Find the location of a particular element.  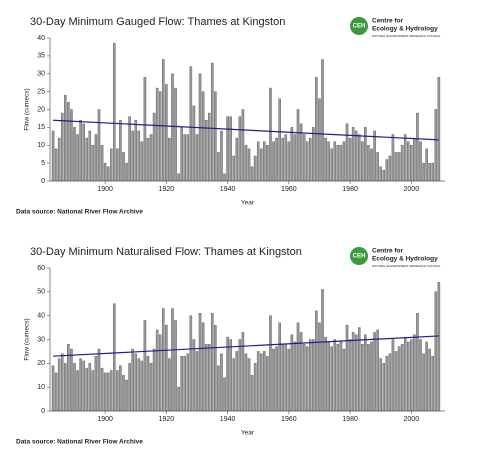

x-tick-label: 1960 is located at coordinates (289, 419).